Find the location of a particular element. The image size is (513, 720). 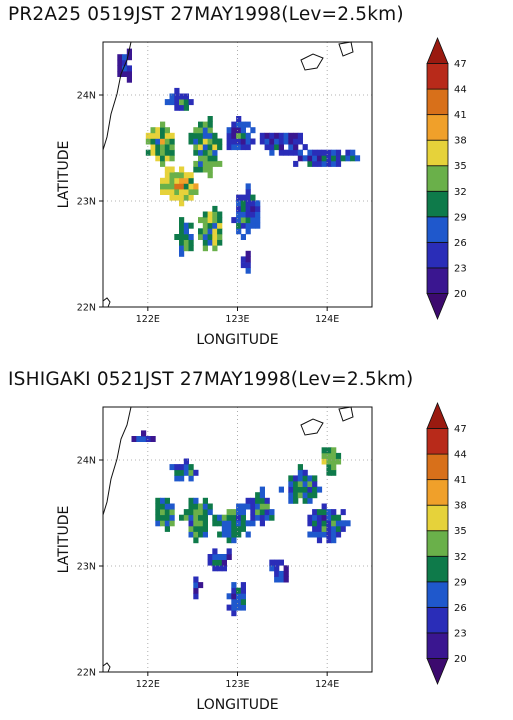

colorbar-level-label: 29 is located at coordinates (460, 217).